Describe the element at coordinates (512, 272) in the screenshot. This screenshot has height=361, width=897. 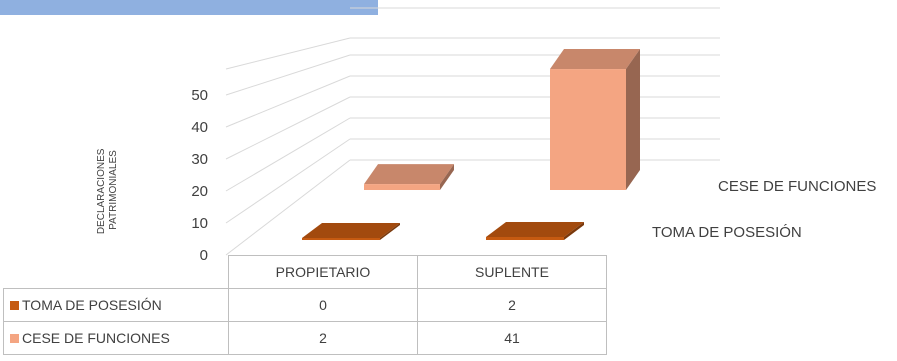
I see `table-header-suplente: SUPLENTE` at that location.